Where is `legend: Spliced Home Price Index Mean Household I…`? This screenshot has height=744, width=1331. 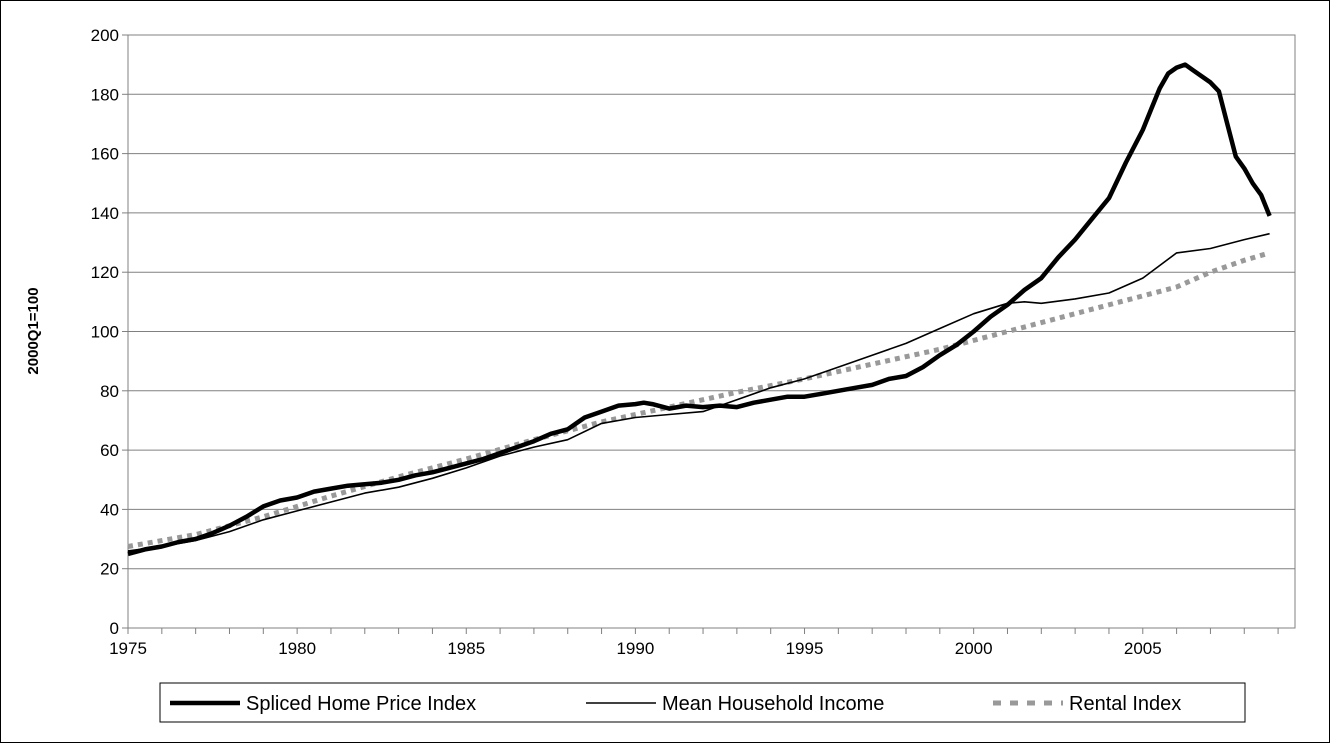
legend: Spliced Home Price Index Mean Household I… is located at coordinates (702, 702).